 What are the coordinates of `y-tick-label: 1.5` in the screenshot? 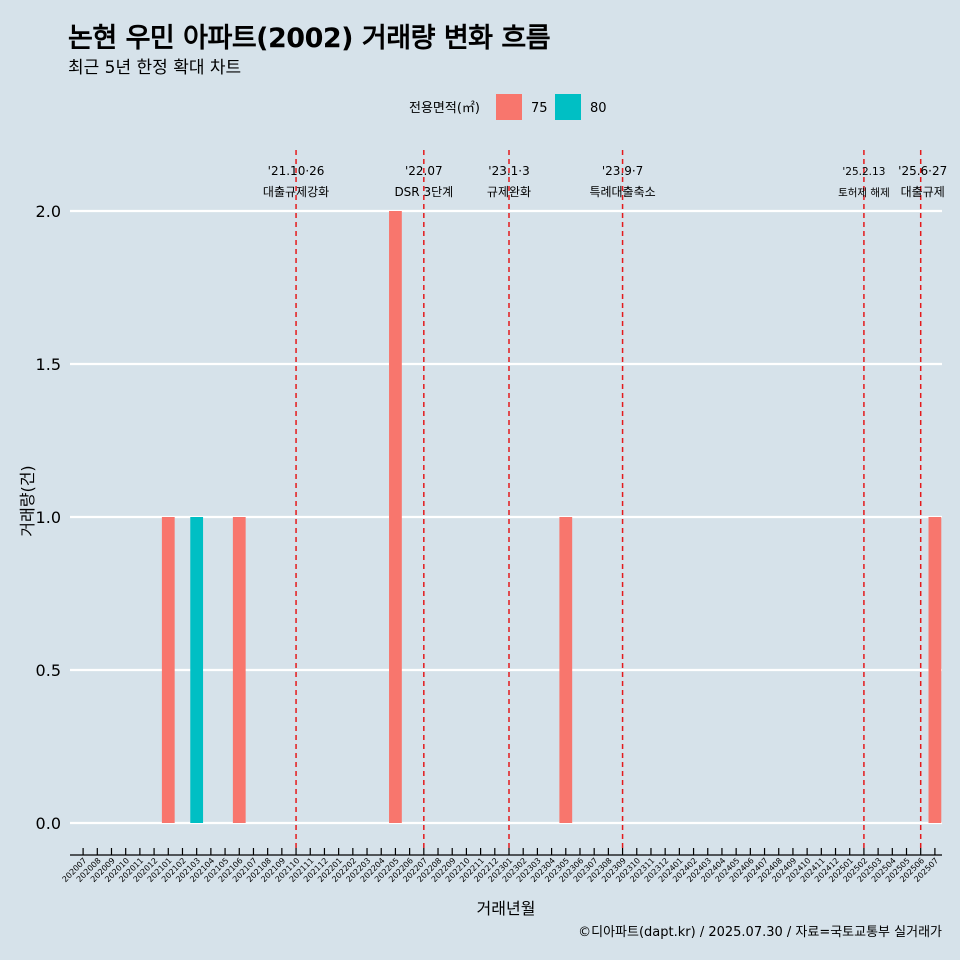 It's located at (48, 364).